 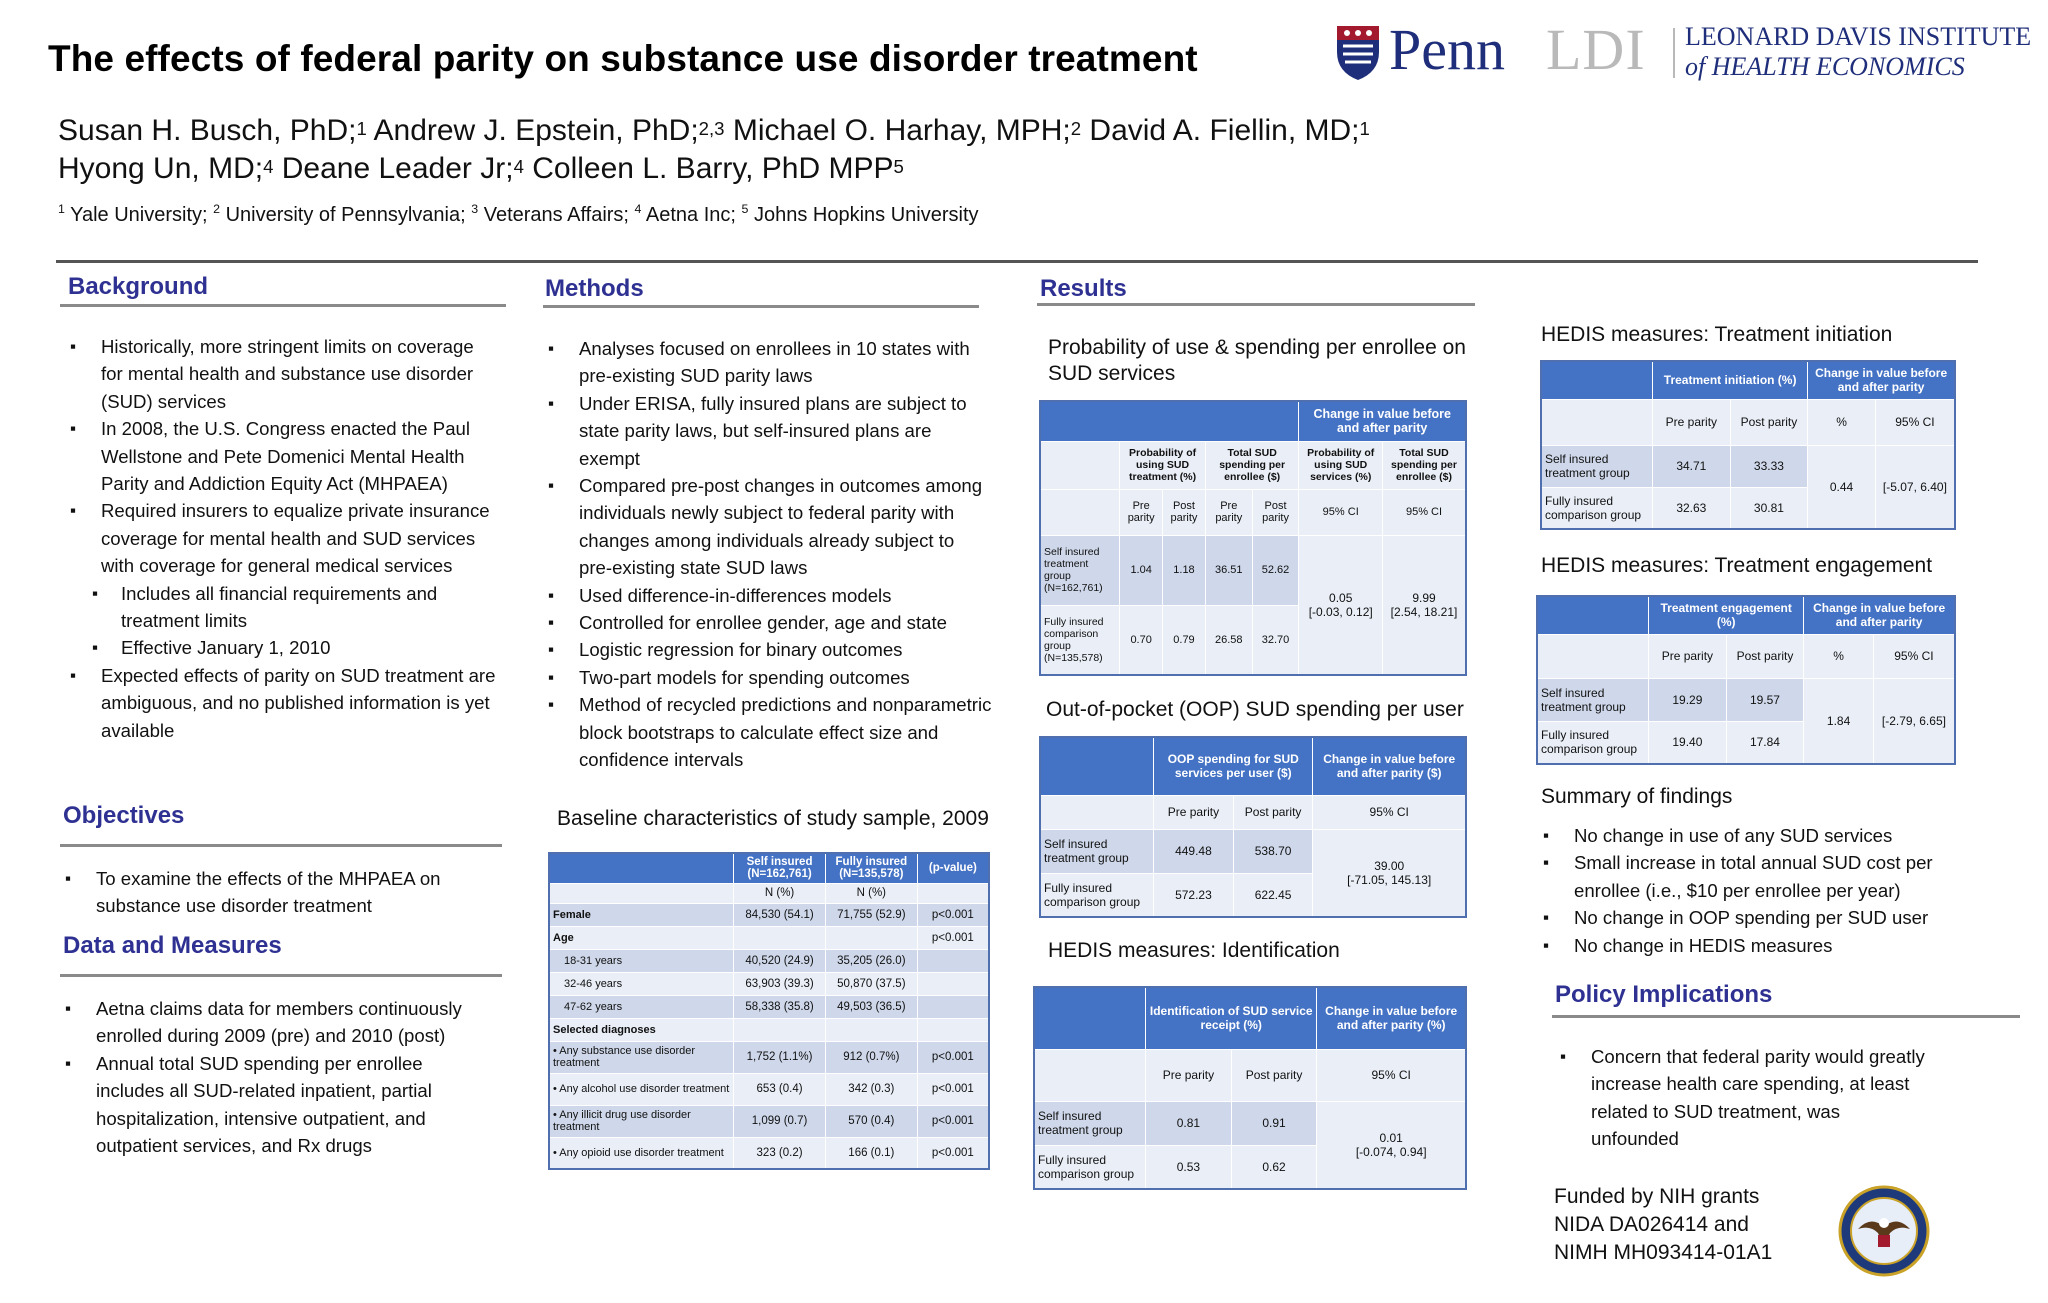 What do you see at coordinates (1080, 512) in the screenshot?
I see `prob-sub2-blank` at bounding box center [1080, 512].